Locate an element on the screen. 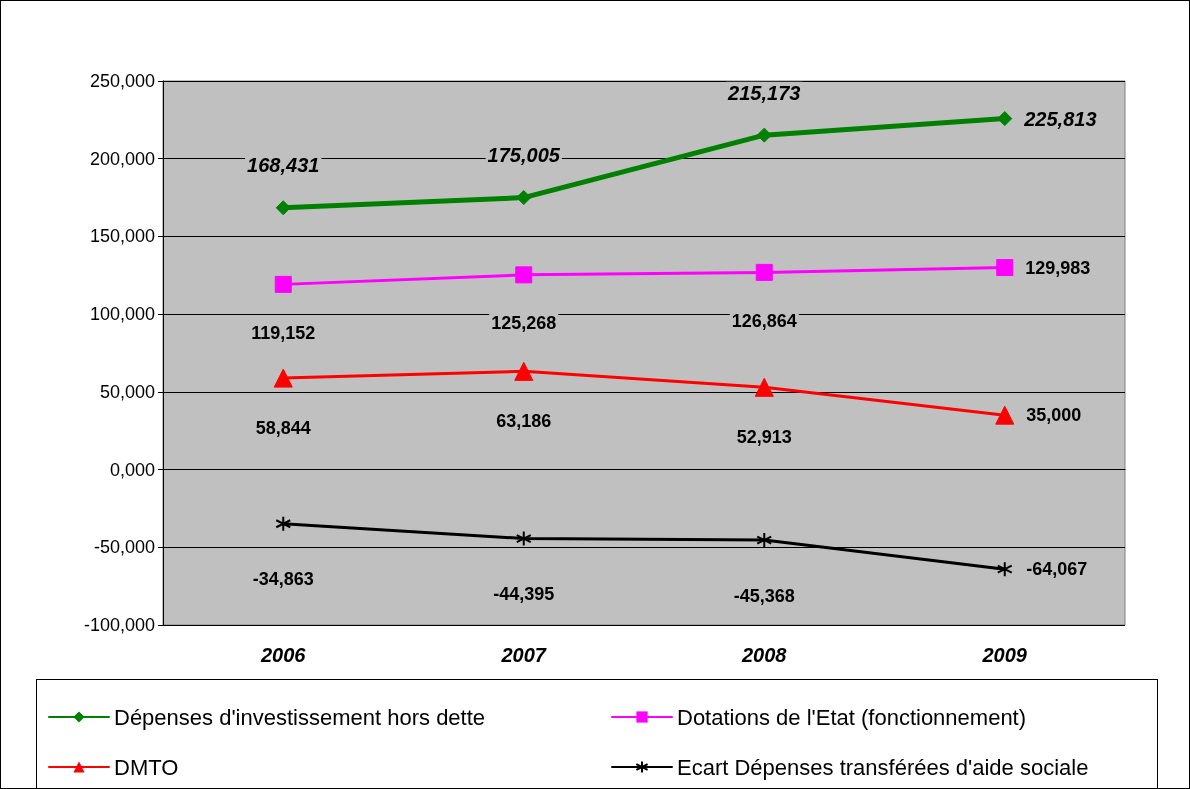 This screenshot has height=789, width=1190. data-label: 168,431 is located at coordinates (283, 165).